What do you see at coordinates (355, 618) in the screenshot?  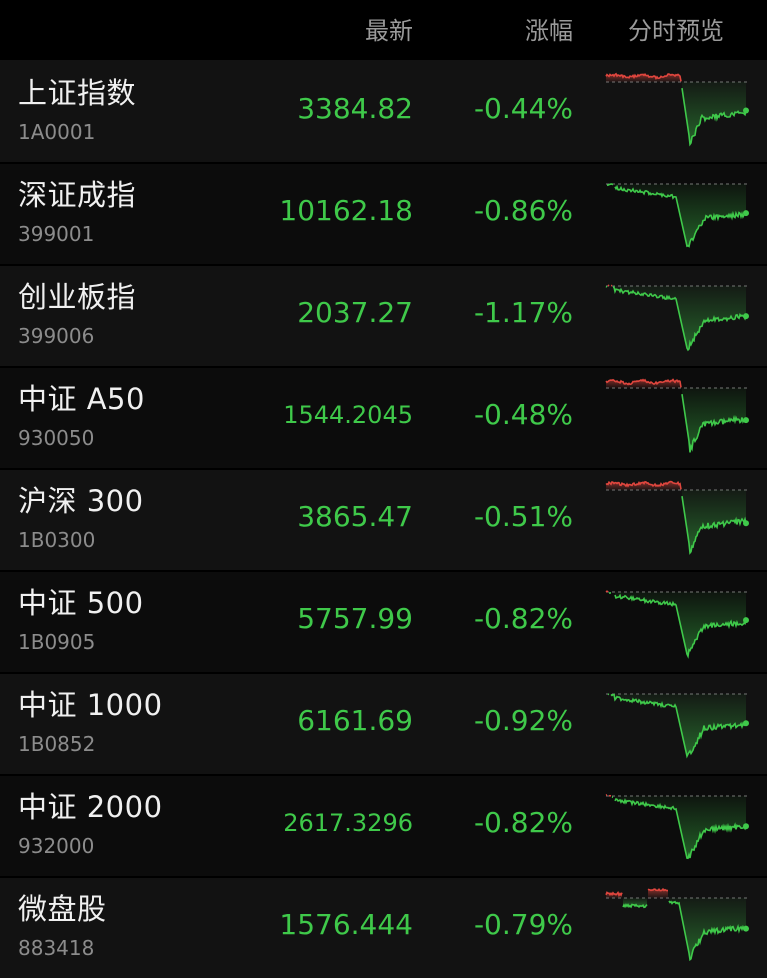 I see `latest-price: 5757.99` at bounding box center [355, 618].